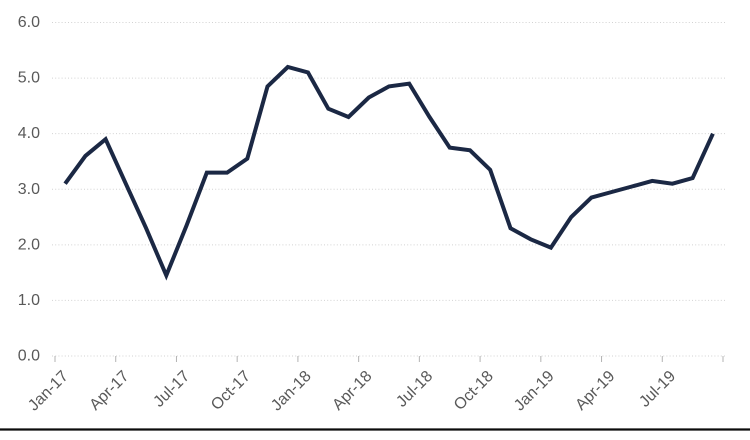 This screenshot has height=440, width=750. Describe the element at coordinates (534, 391) in the screenshot. I see `x-axis-tick-label: Jan-19` at that location.